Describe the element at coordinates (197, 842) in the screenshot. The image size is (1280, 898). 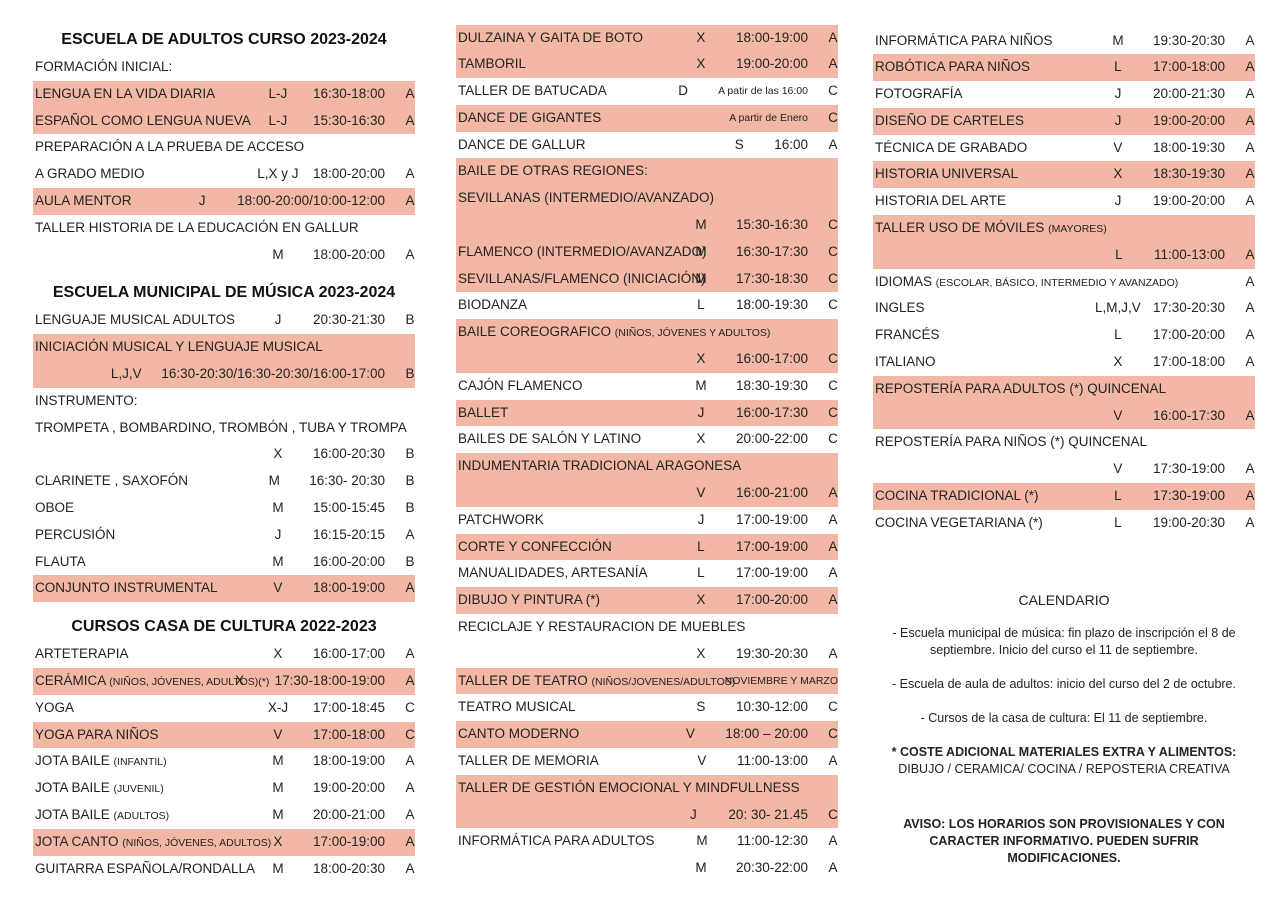
I see `name-note: (NIÑOS, JÓVENES, ADULTOS)` at that location.